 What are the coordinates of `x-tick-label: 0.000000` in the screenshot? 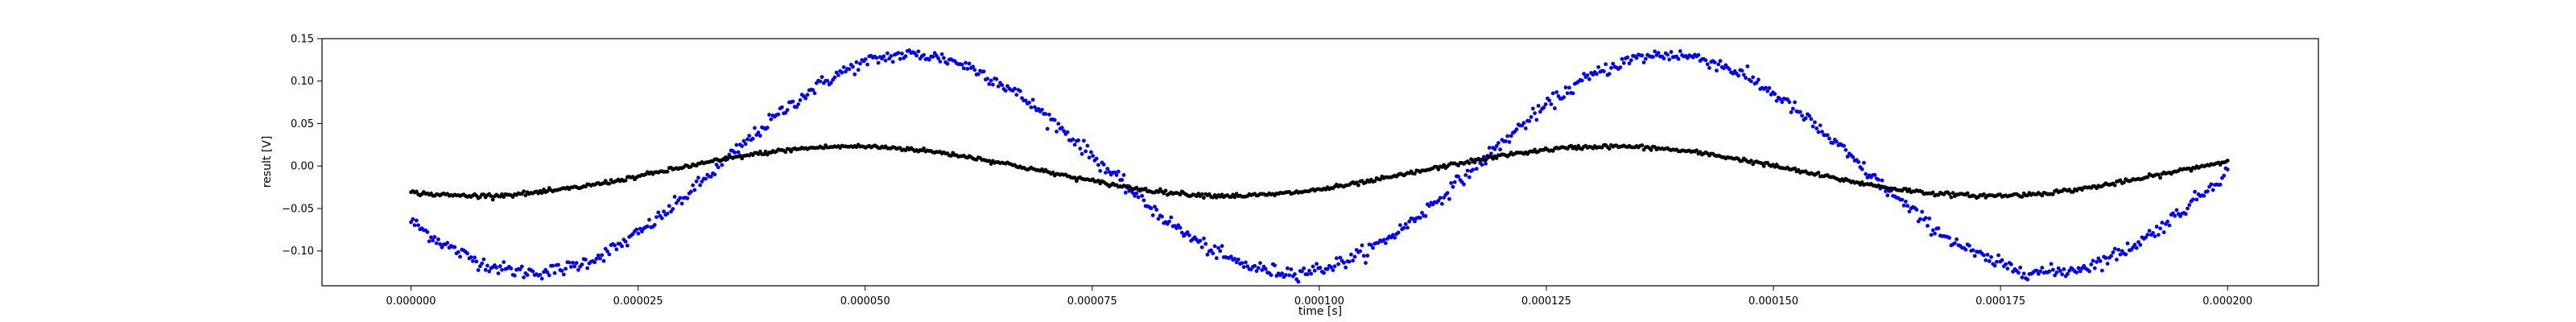 It's located at (411, 301).